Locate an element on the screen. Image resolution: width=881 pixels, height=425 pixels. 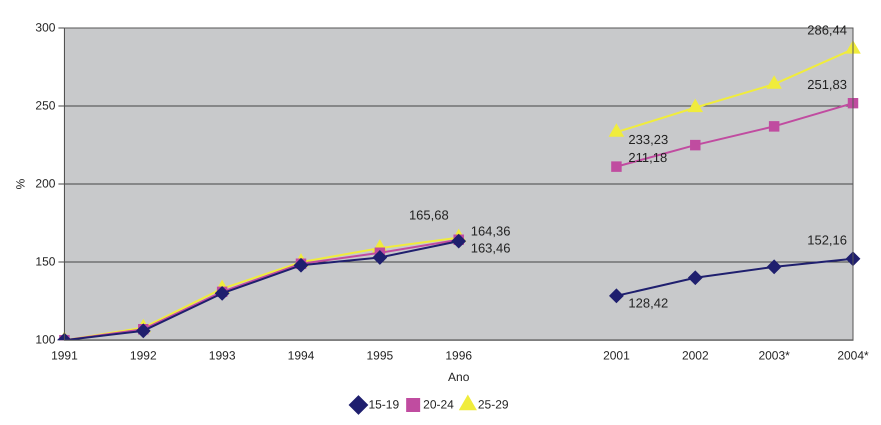
y-tick-label: 100 is located at coordinates (45, 339).